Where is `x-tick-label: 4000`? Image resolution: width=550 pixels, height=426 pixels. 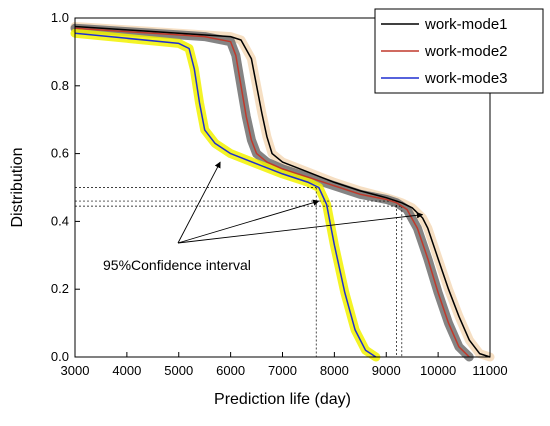 x-tick-label: 4000 is located at coordinates (126, 370).